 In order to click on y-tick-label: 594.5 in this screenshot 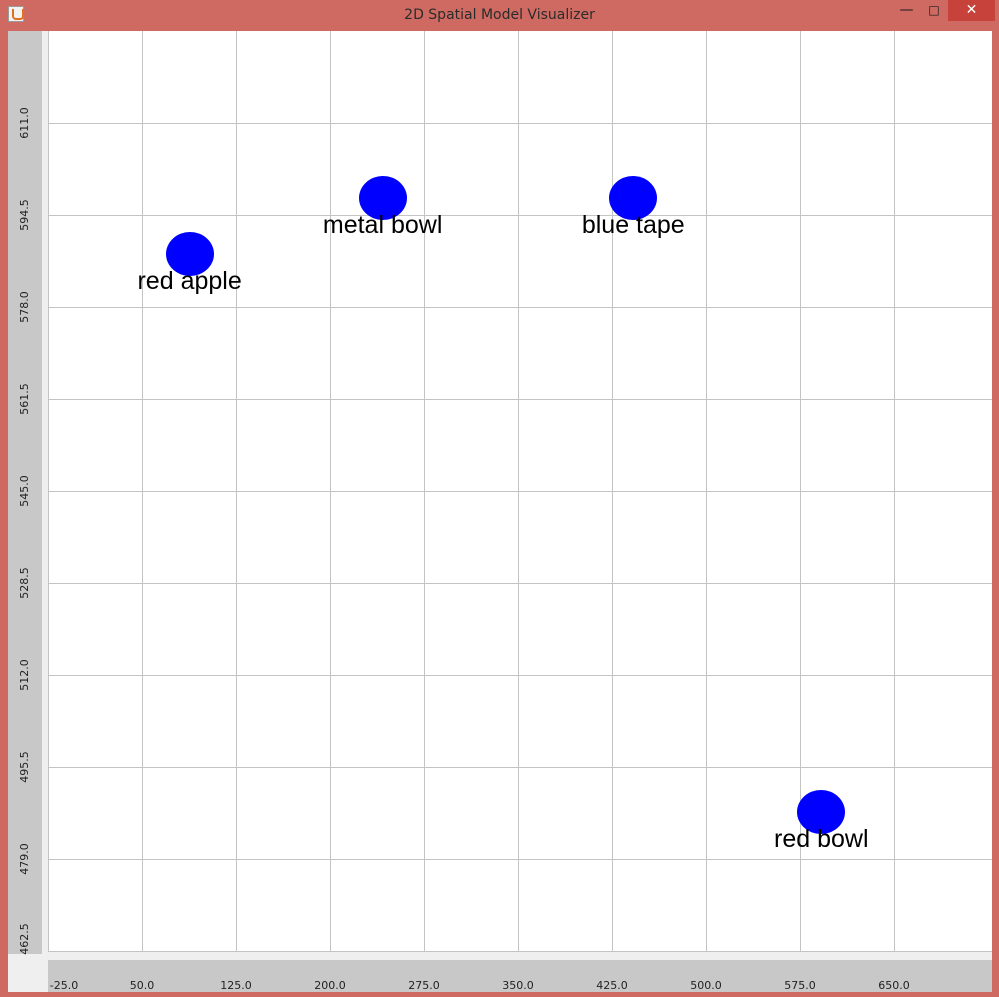, I will do `click(24, 215)`.